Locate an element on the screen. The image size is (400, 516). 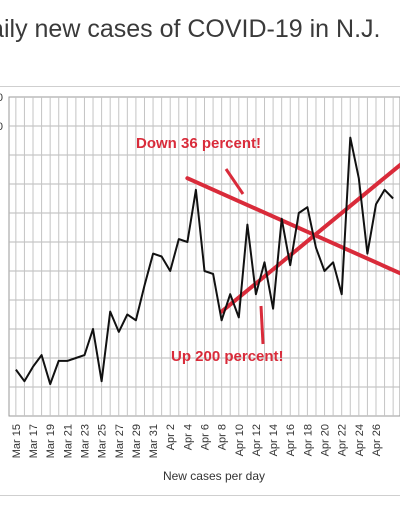
trend-line-up is located at coordinates (309, 238).